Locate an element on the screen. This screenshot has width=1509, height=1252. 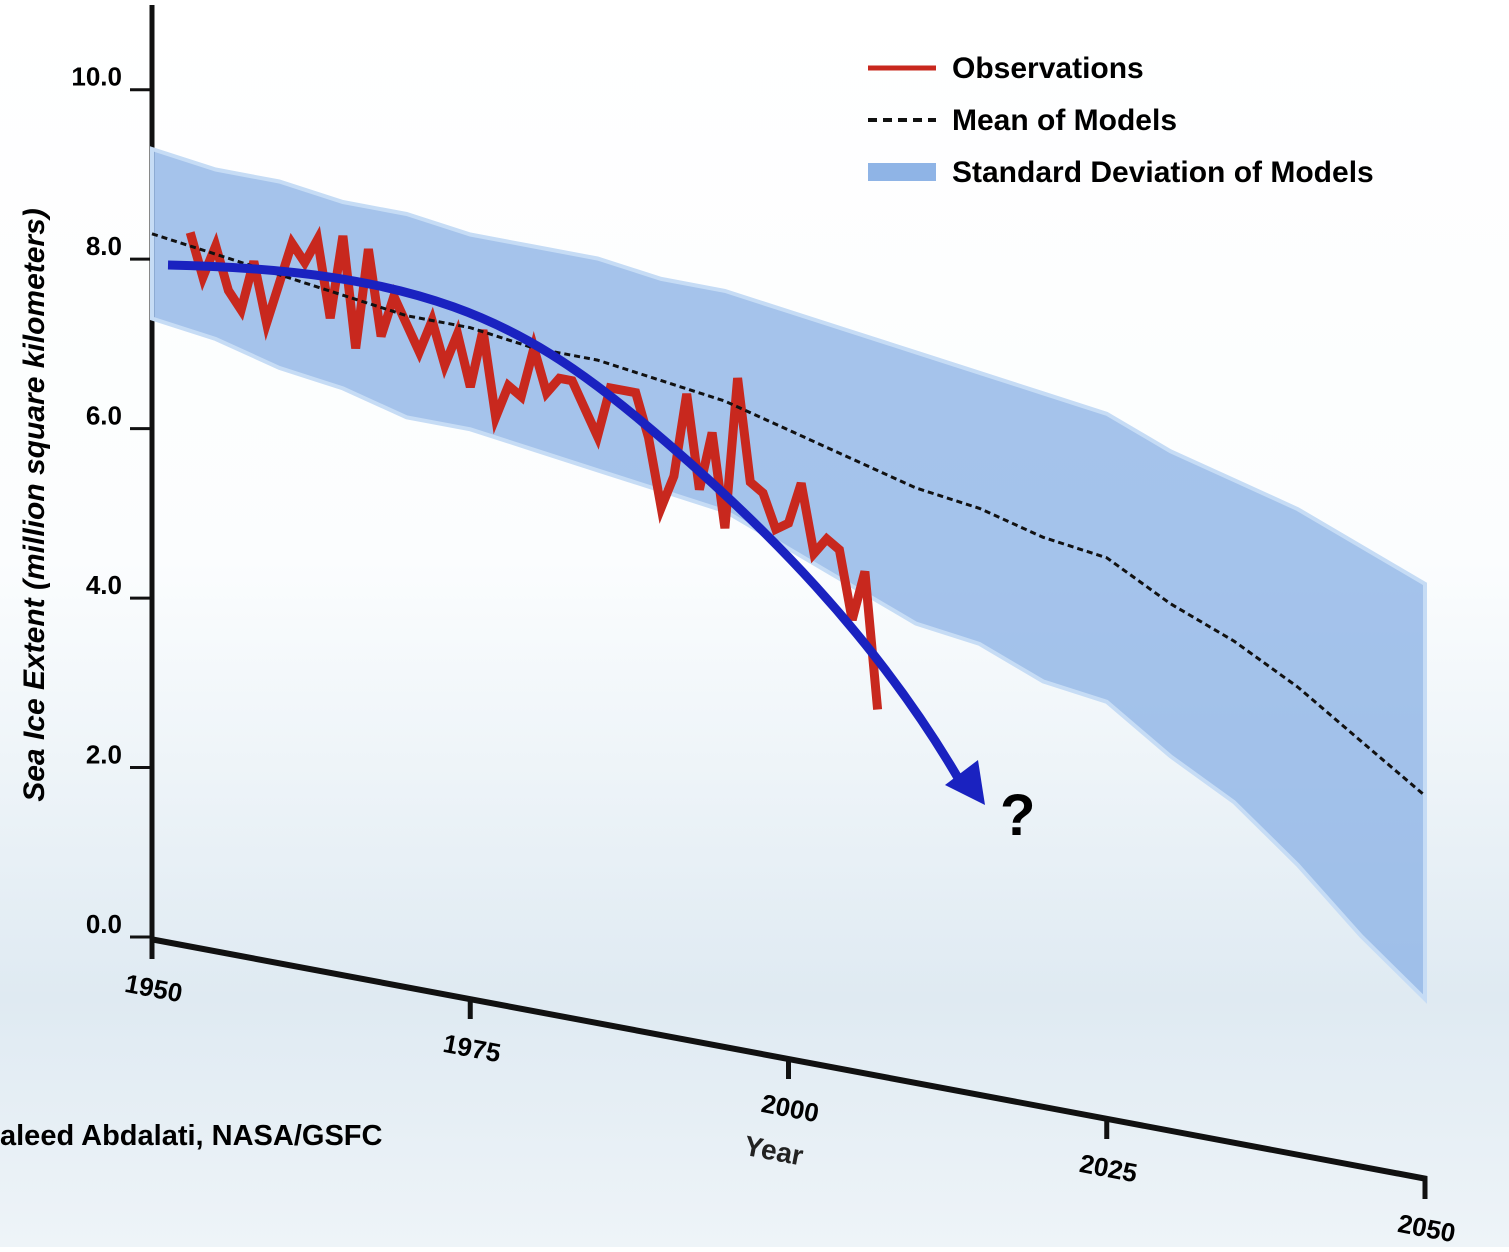
legend-swatch is located at coordinates (902, 172).